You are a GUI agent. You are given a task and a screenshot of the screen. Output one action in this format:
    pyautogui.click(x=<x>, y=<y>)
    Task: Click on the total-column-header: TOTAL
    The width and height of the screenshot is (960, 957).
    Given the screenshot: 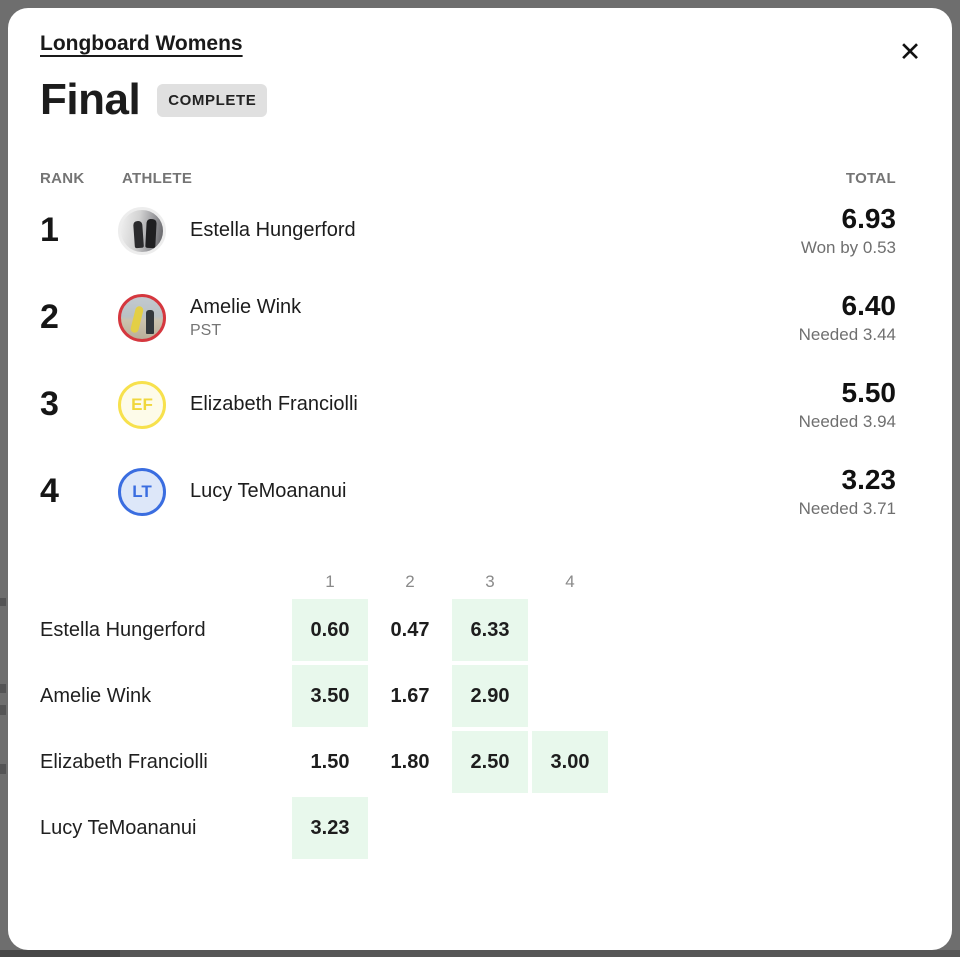 What is the action you would take?
    pyautogui.click(x=870, y=179)
    